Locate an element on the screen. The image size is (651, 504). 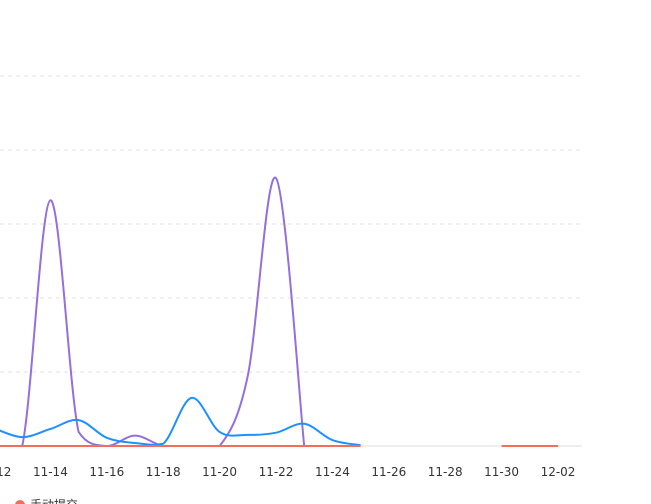
x-tick-label: 11-22 is located at coordinates (276, 472).